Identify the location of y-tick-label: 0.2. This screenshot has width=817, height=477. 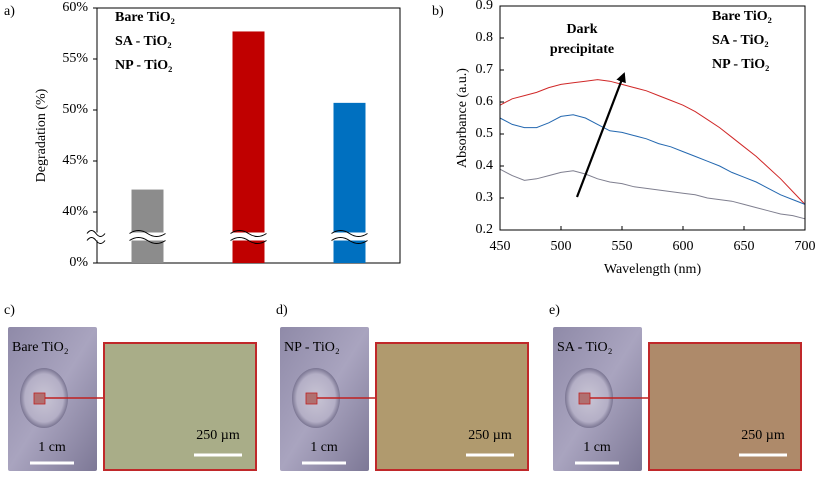
(485, 229).